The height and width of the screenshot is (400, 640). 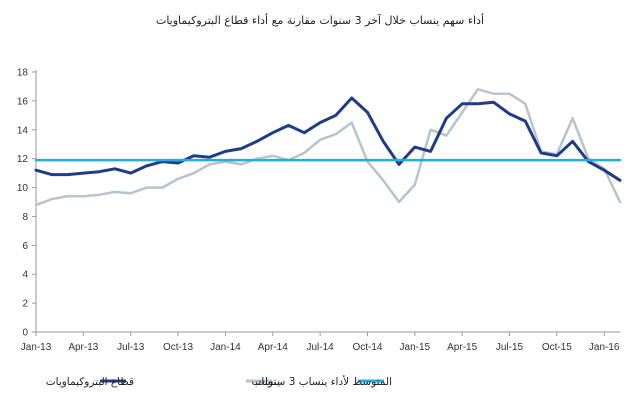 What do you see at coordinates (557, 347) in the screenshot?
I see `x-tick-label: Oct-15` at bounding box center [557, 347].